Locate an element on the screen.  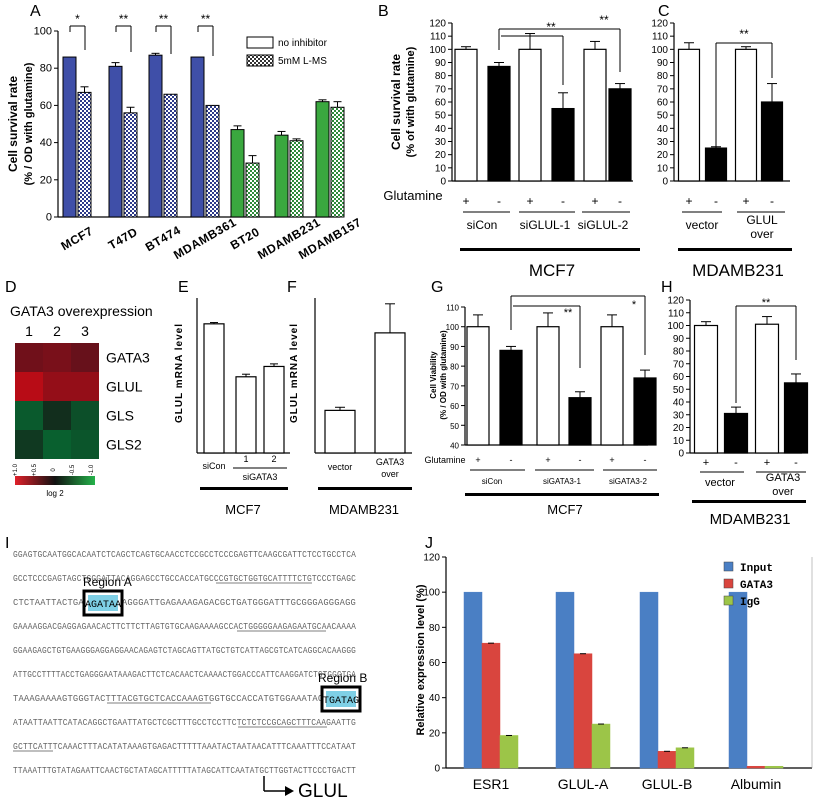
panel-b-y-tick-label: 0 is located at coordinates (443, 182).